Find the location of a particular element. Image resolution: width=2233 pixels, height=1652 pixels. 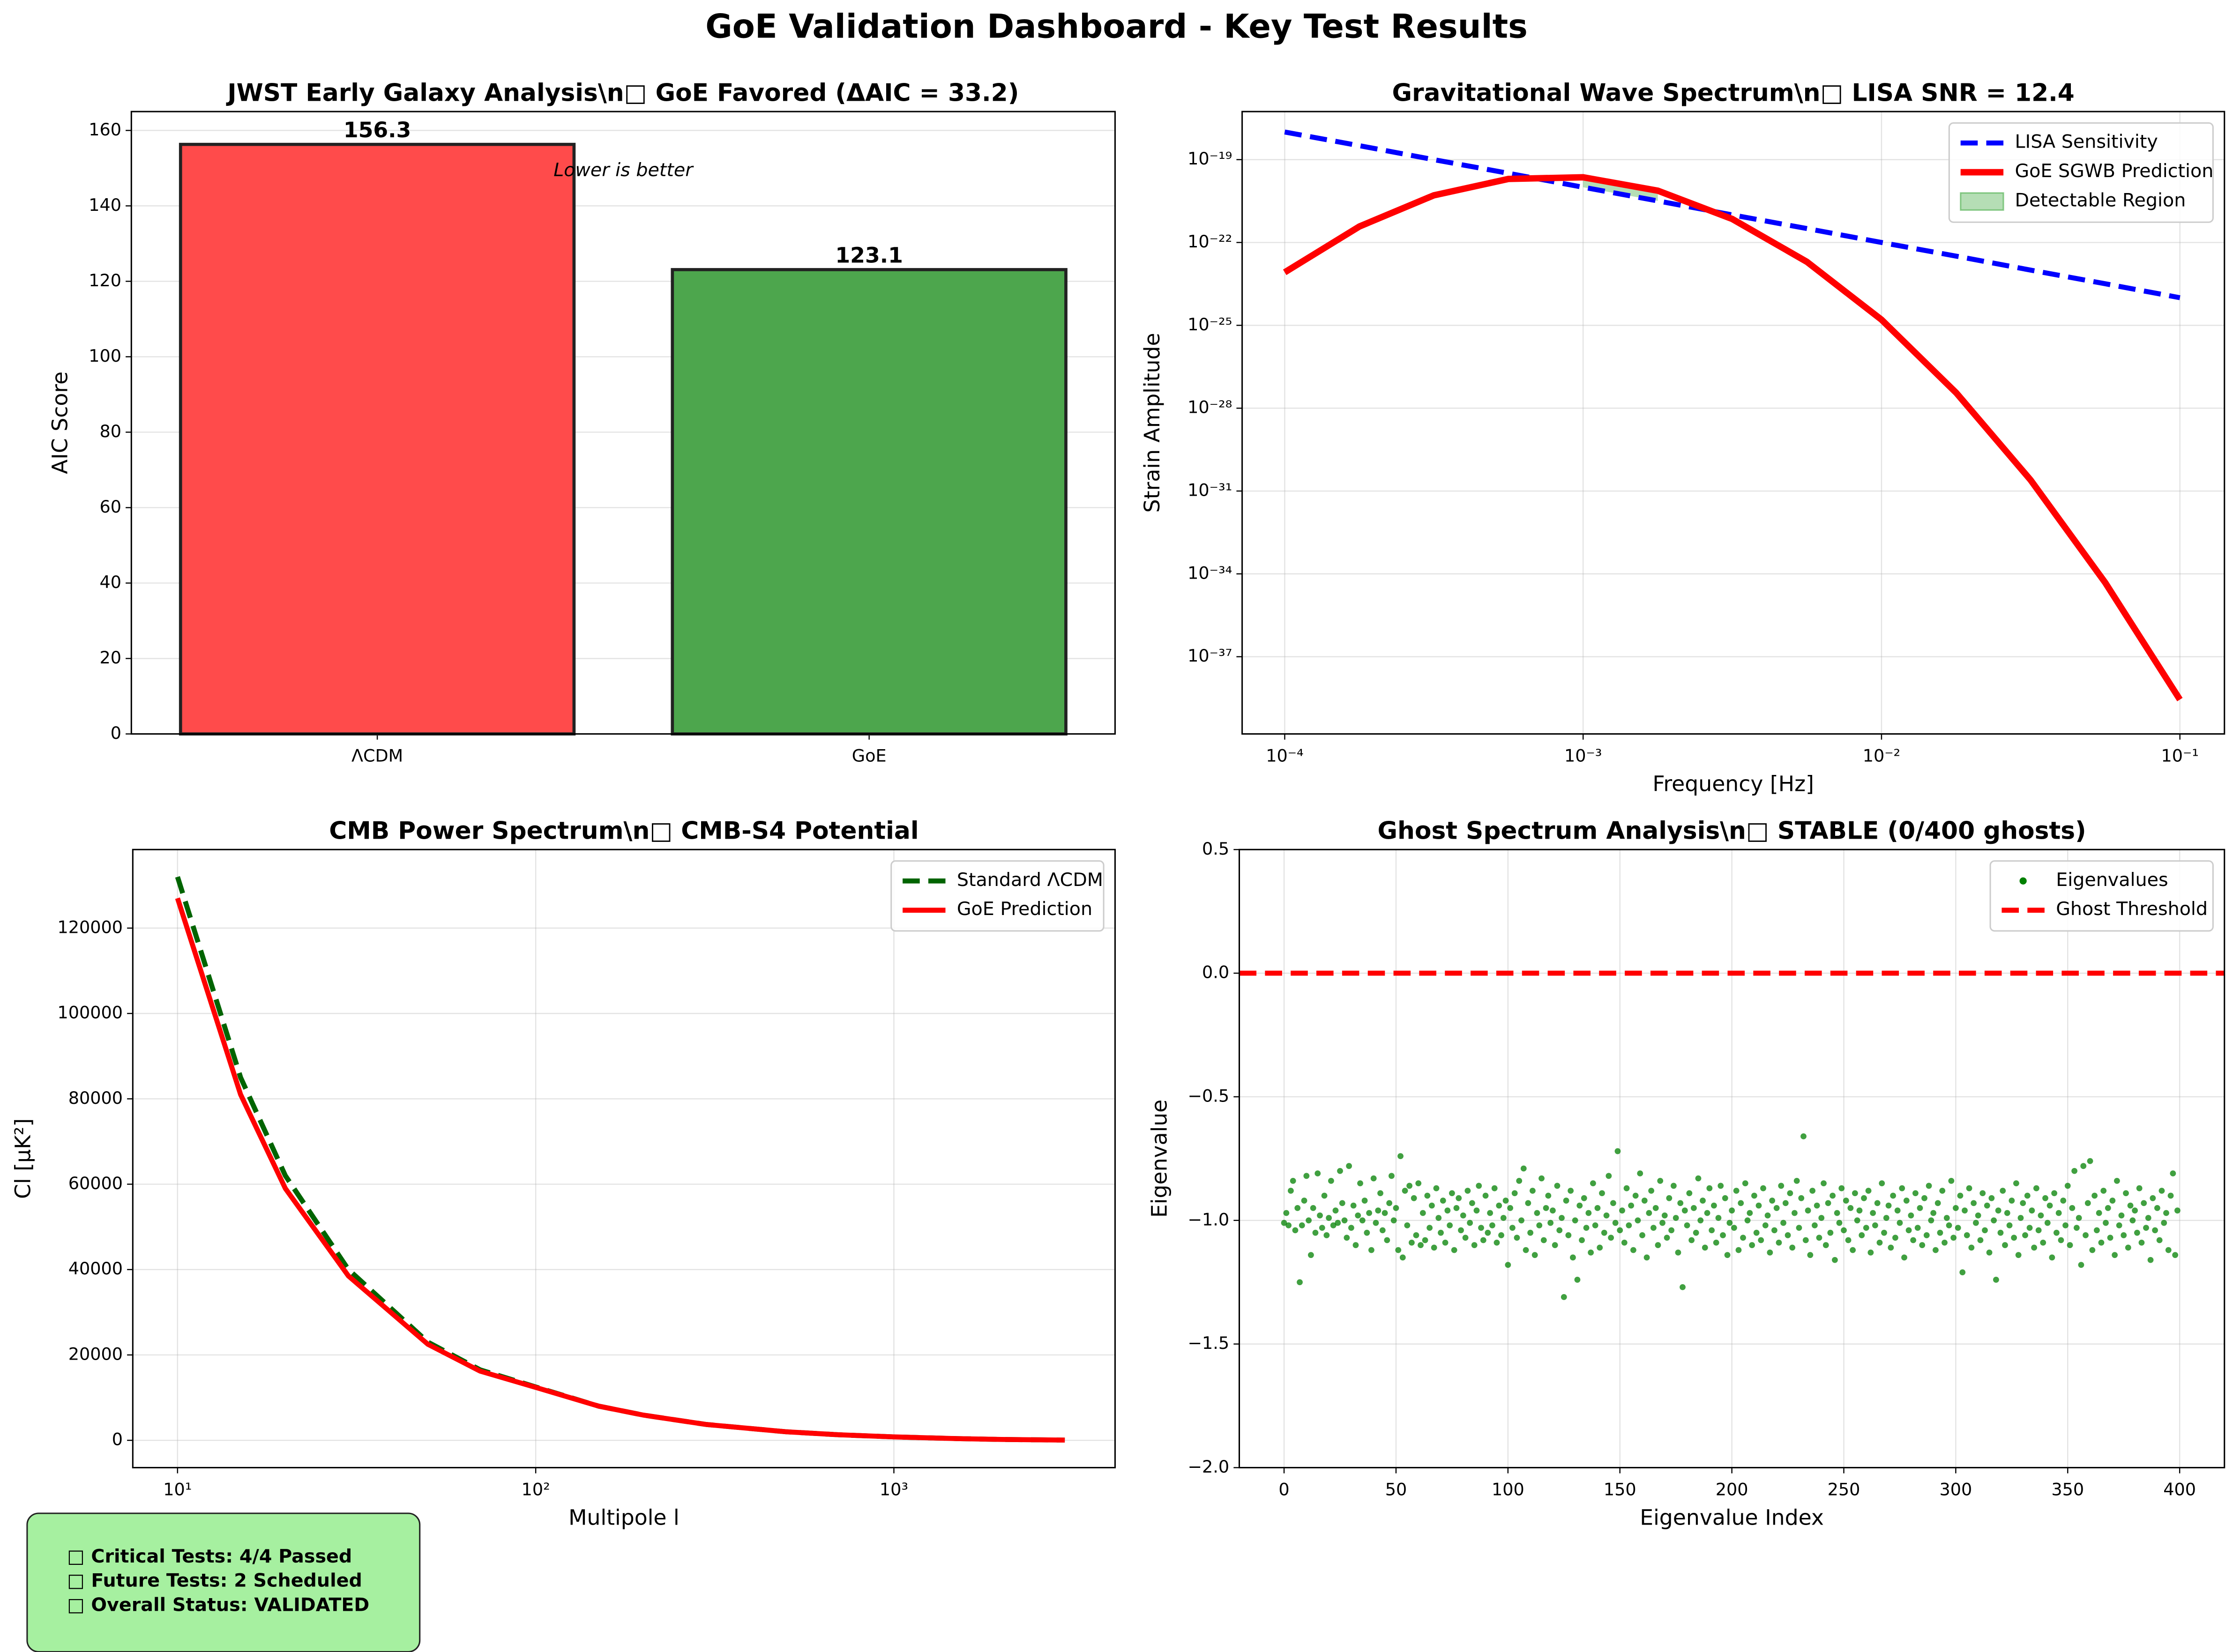

status-line: □ Critical Tests: 4/4 Passed is located at coordinates (209, 1556).